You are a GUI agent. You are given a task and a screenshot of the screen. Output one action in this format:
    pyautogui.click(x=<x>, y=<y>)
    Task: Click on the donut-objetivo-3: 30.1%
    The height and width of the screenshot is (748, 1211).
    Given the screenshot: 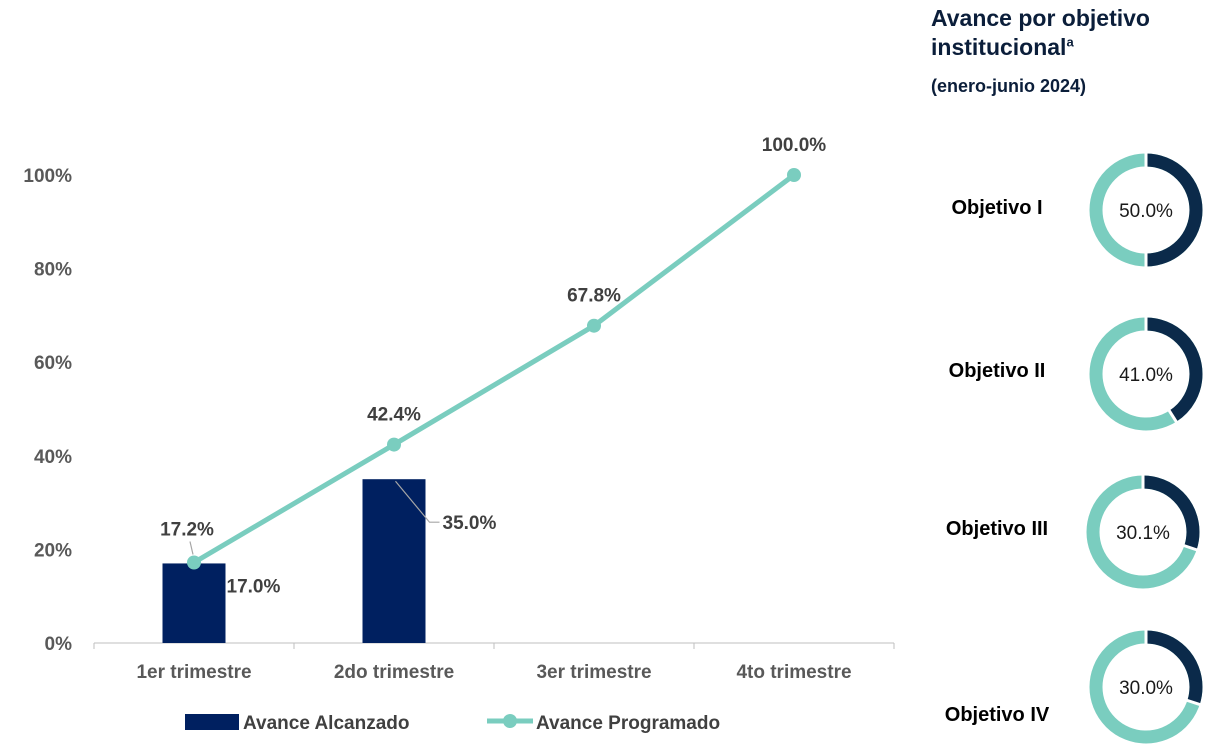 What is the action you would take?
    pyautogui.click(x=1143, y=531)
    